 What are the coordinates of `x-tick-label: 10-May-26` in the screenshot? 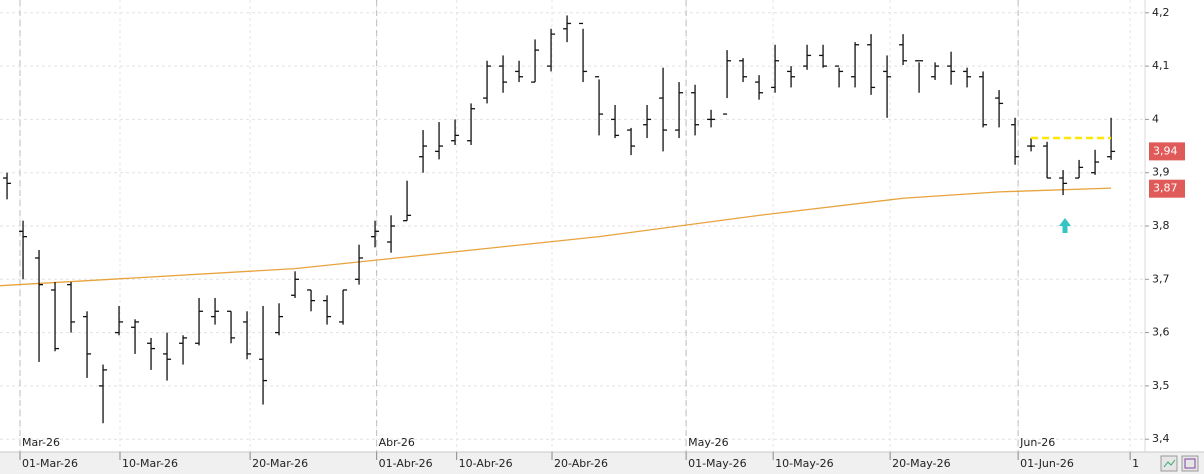 It's located at (804, 463).